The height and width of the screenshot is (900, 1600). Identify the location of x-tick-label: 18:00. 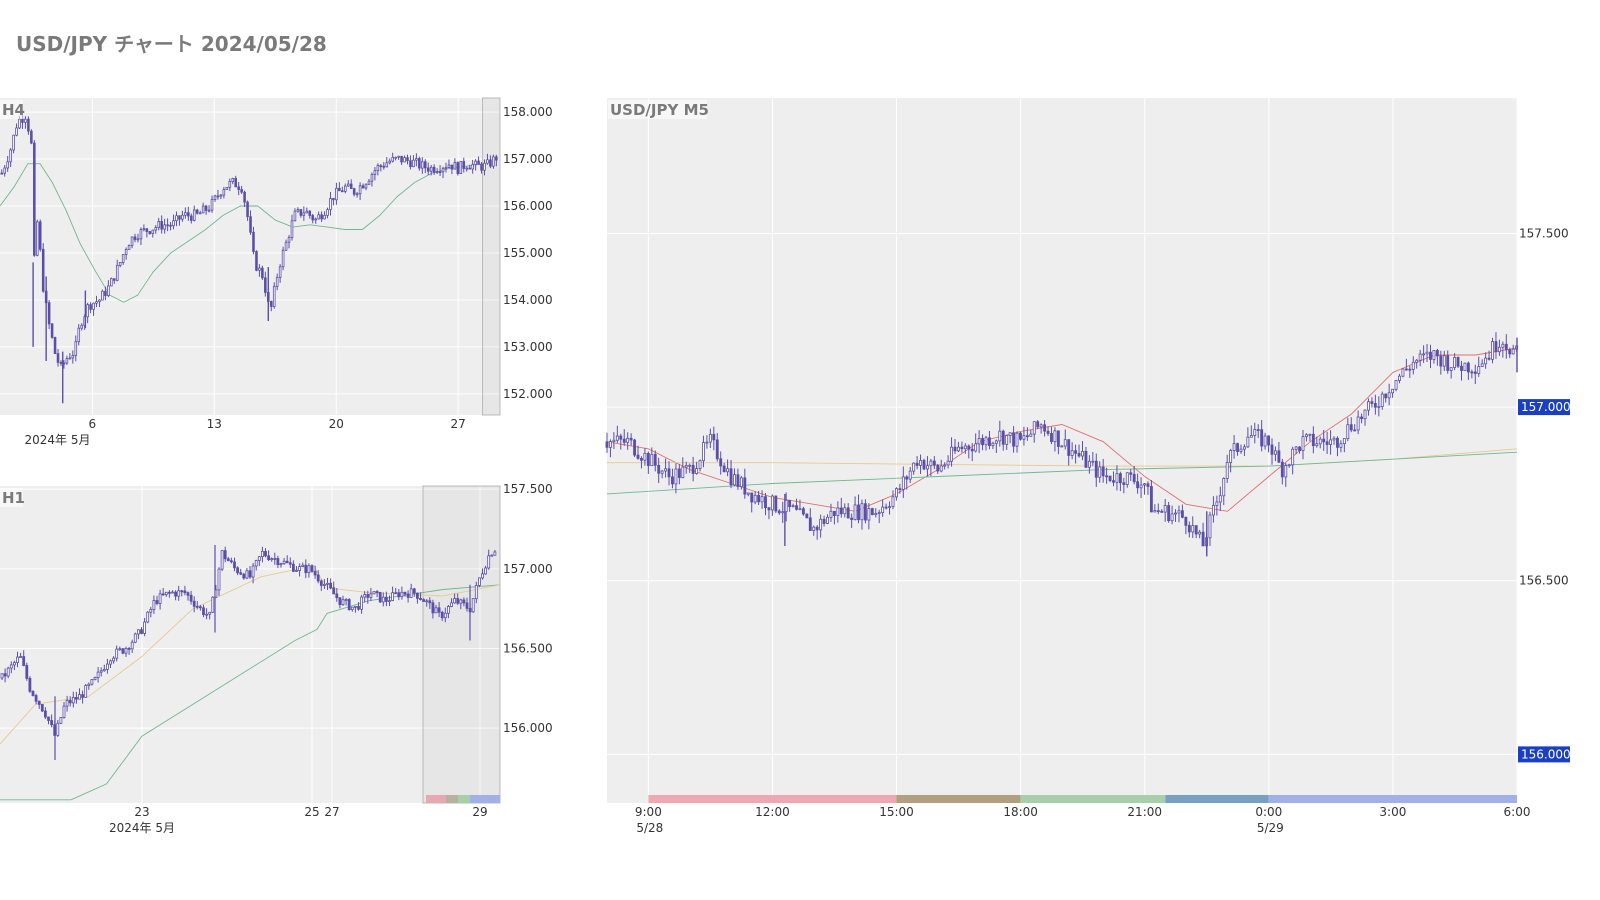
(1020, 812).